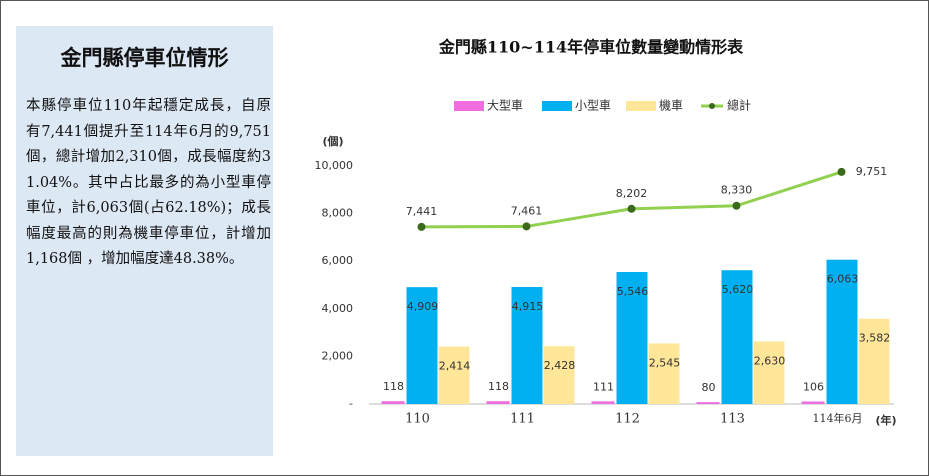 This screenshot has height=476, width=929. Describe the element at coordinates (591, 47) in the screenshot. I see `chart-title: 金門縣110~114年停車位數量變動情形表` at that location.